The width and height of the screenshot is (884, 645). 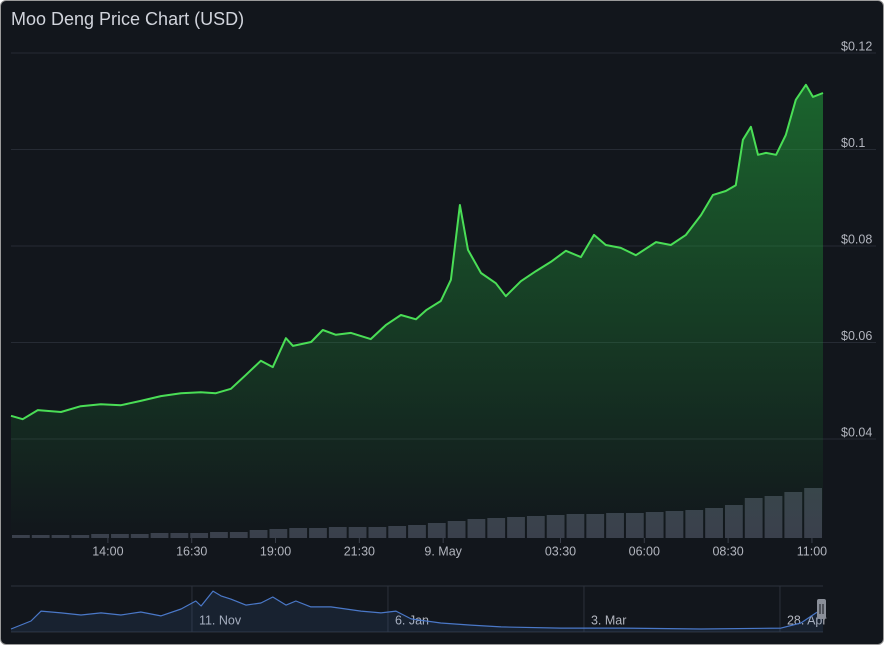 I want to click on area-fill, so click(x=417, y=611).